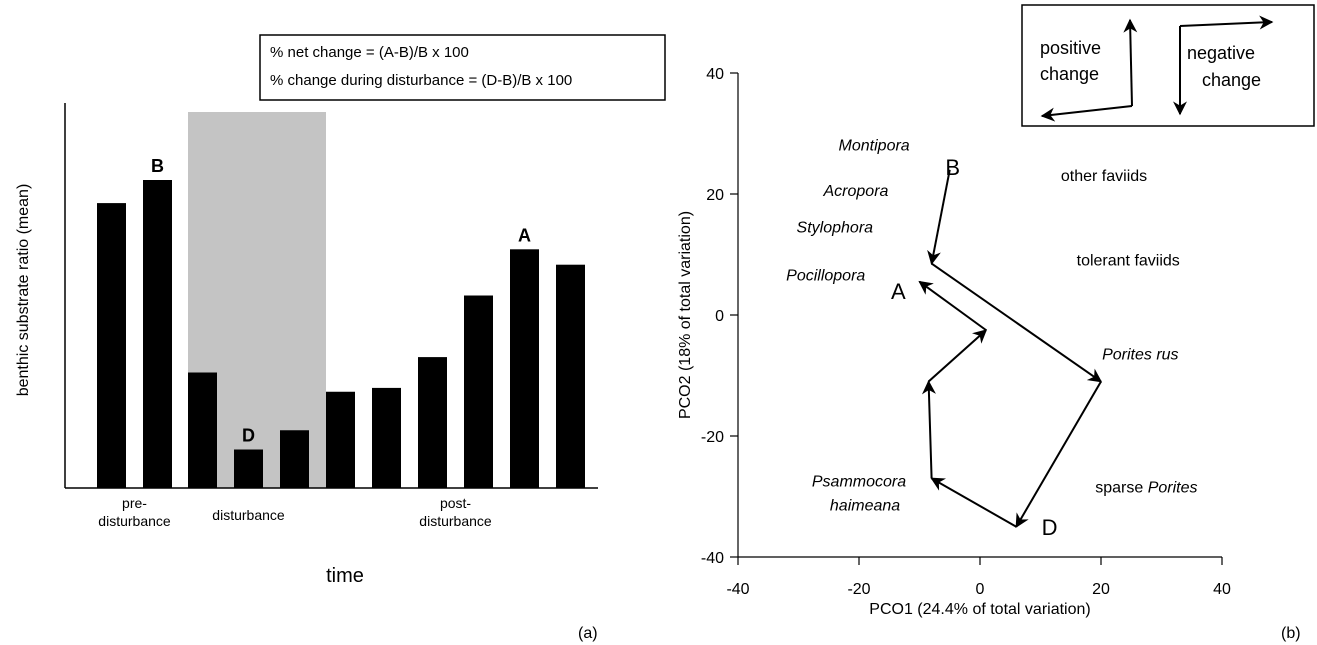  What do you see at coordinates (858, 589) in the screenshot?
I see `x-tick-label: -20` at bounding box center [858, 589].